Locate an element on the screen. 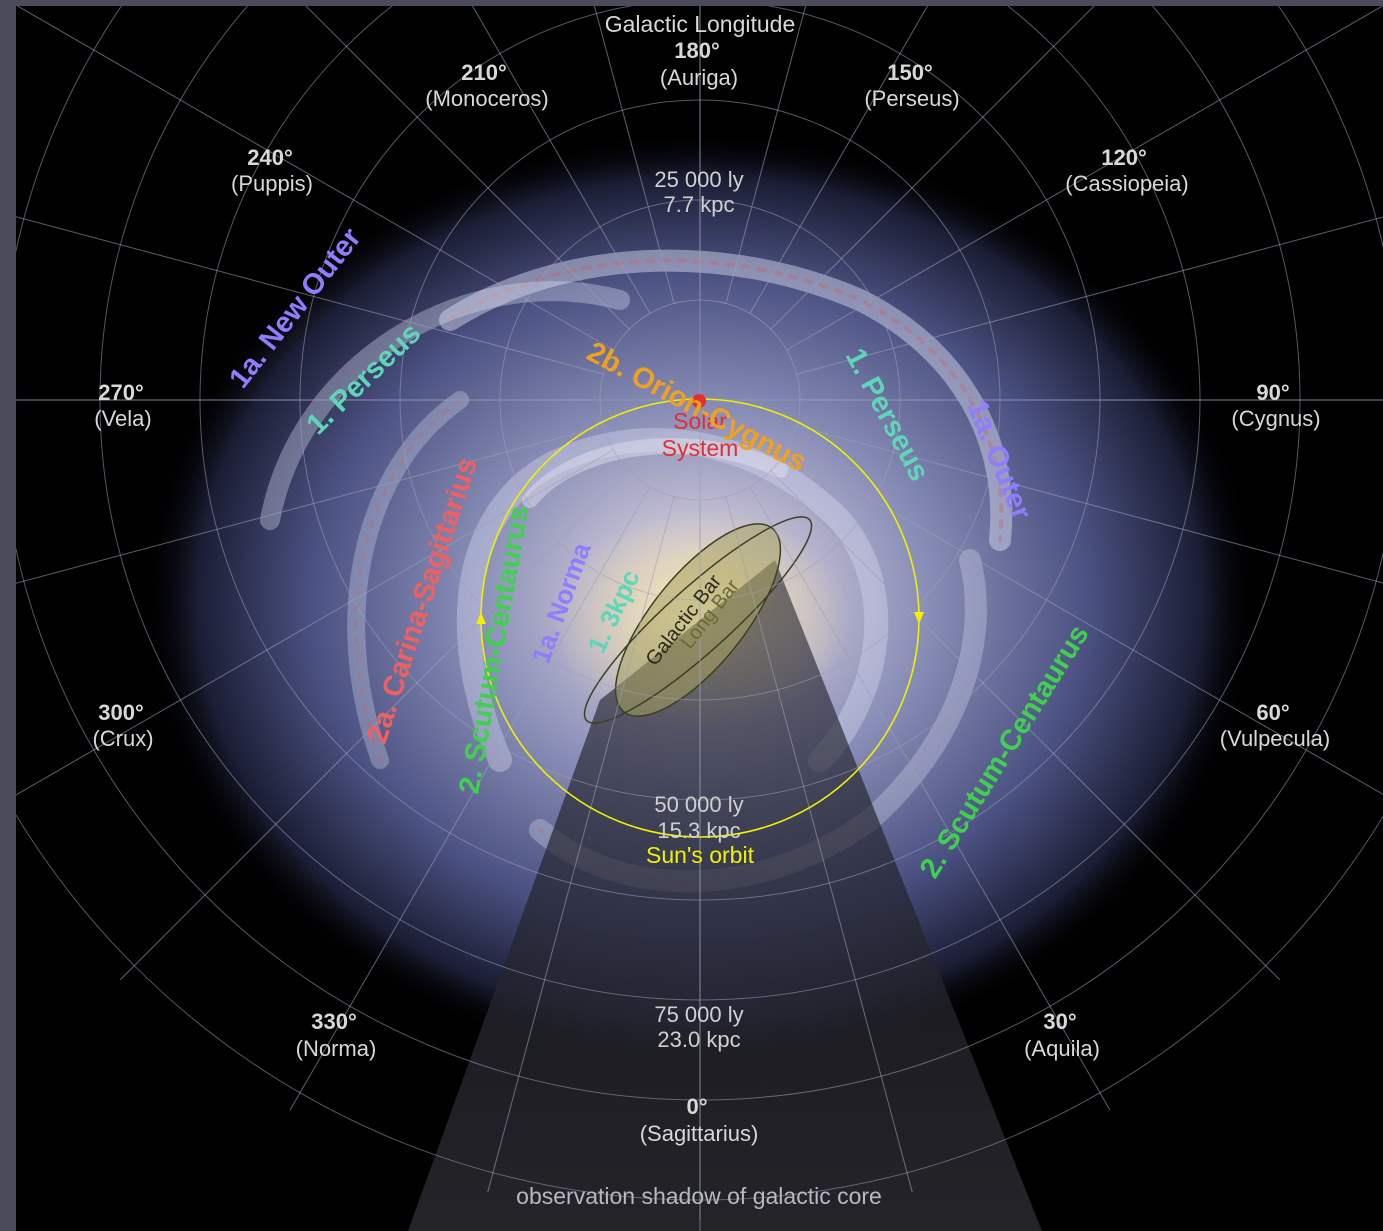 The image size is (1383, 1231). longitude-degree-240: 240° is located at coordinates (270, 157).